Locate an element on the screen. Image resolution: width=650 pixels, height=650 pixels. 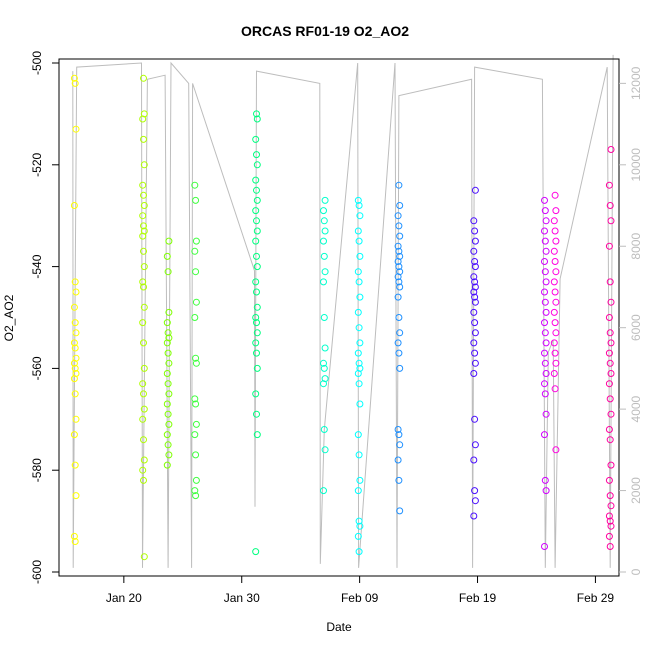
series-RF11 is located at coordinates (555, 322).